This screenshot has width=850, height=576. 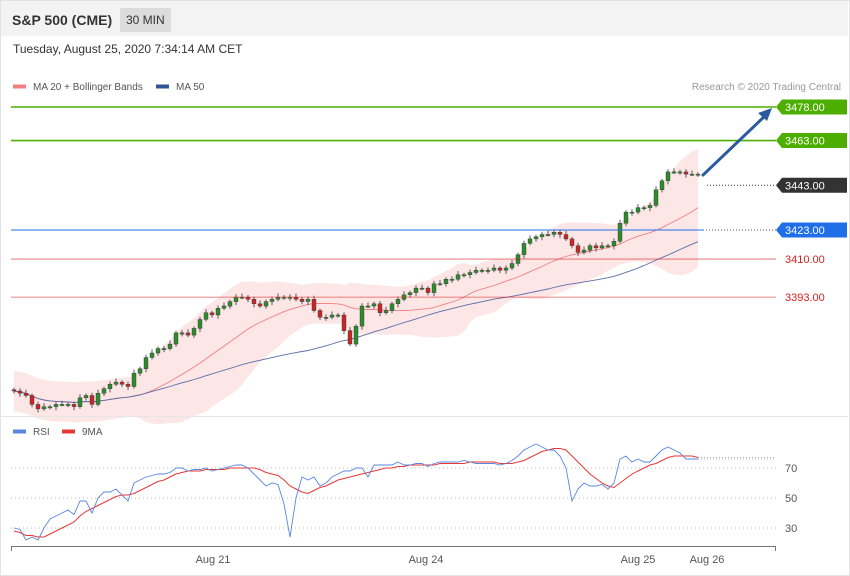 What do you see at coordinates (429, 141) in the screenshot?
I see `level-3463.00: 3463.00` at bounding box center [429, 141].